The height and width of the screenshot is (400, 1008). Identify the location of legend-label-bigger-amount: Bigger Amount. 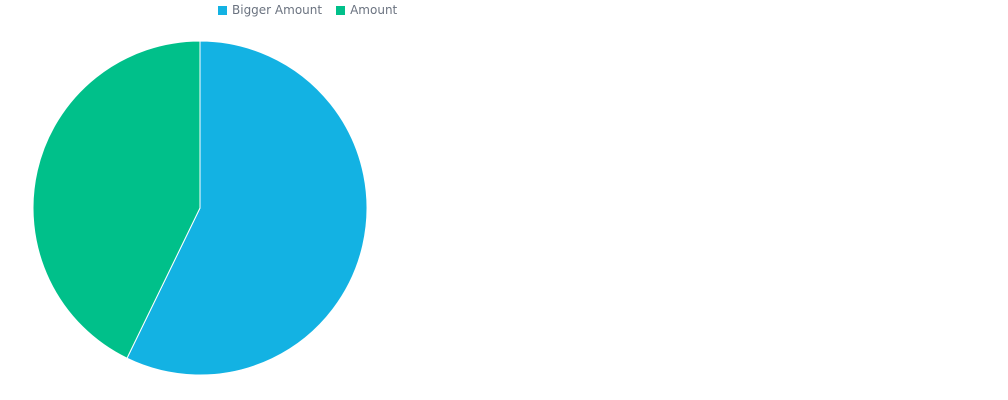
(277, 10).